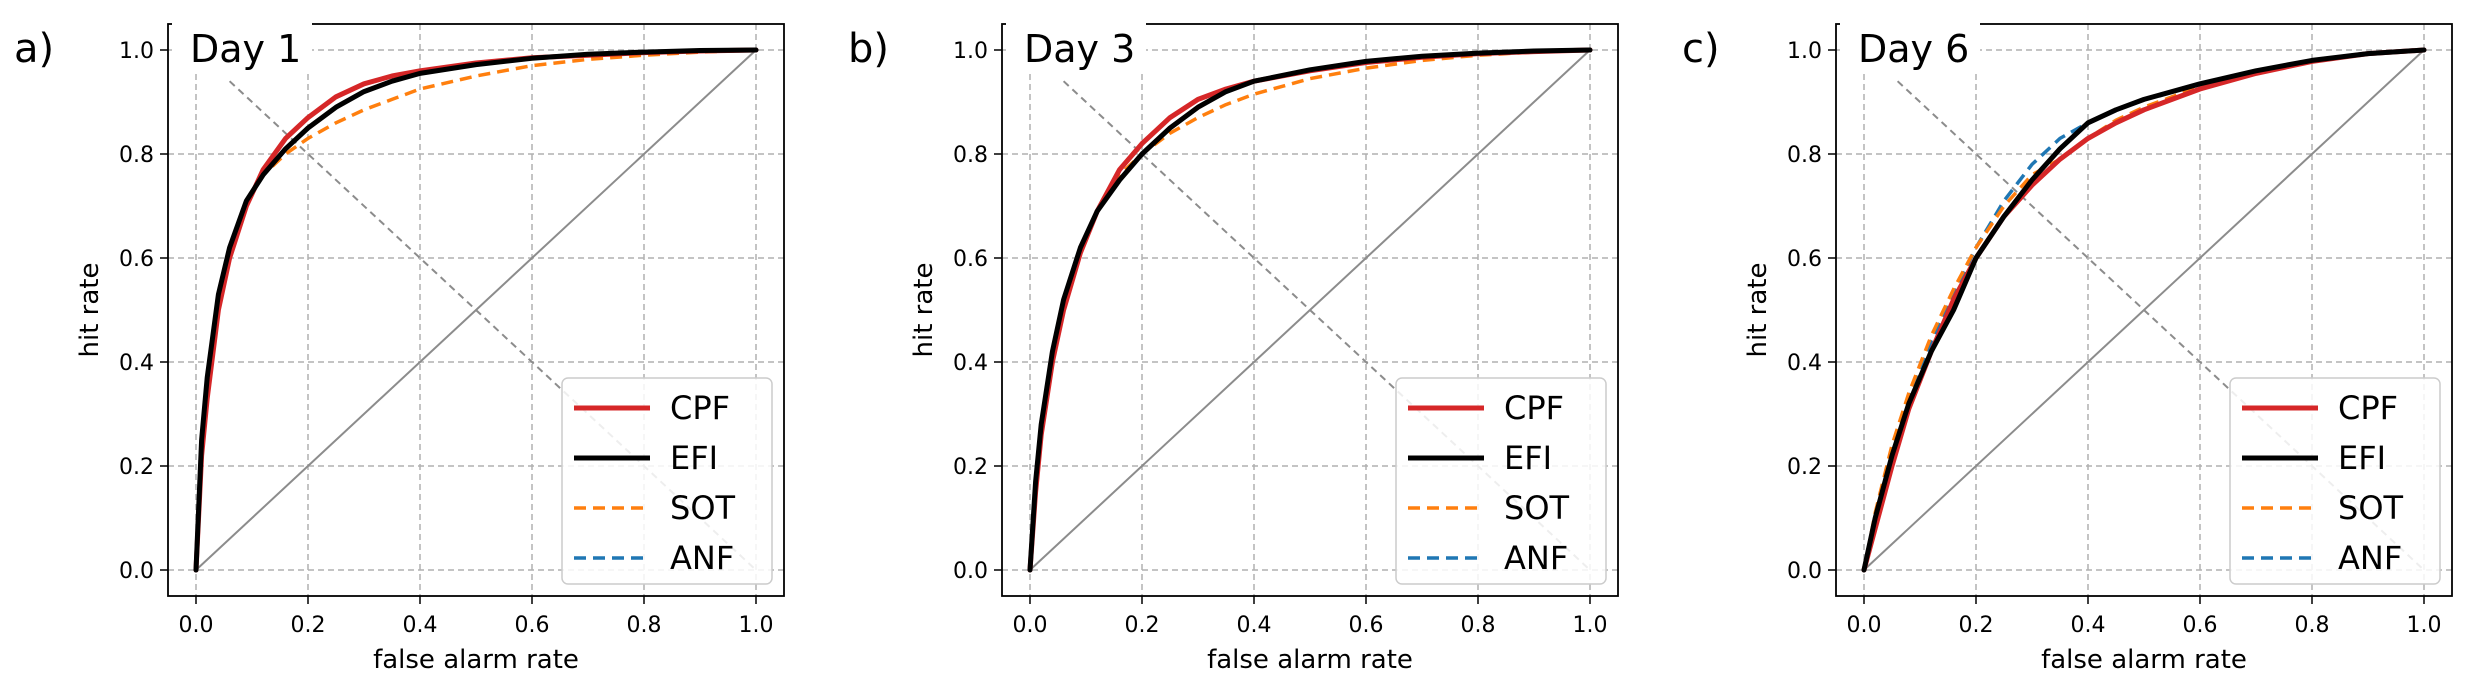 This screenshot has width=2480, height=696. I want to click on panel-label: a), so click(34, 49).